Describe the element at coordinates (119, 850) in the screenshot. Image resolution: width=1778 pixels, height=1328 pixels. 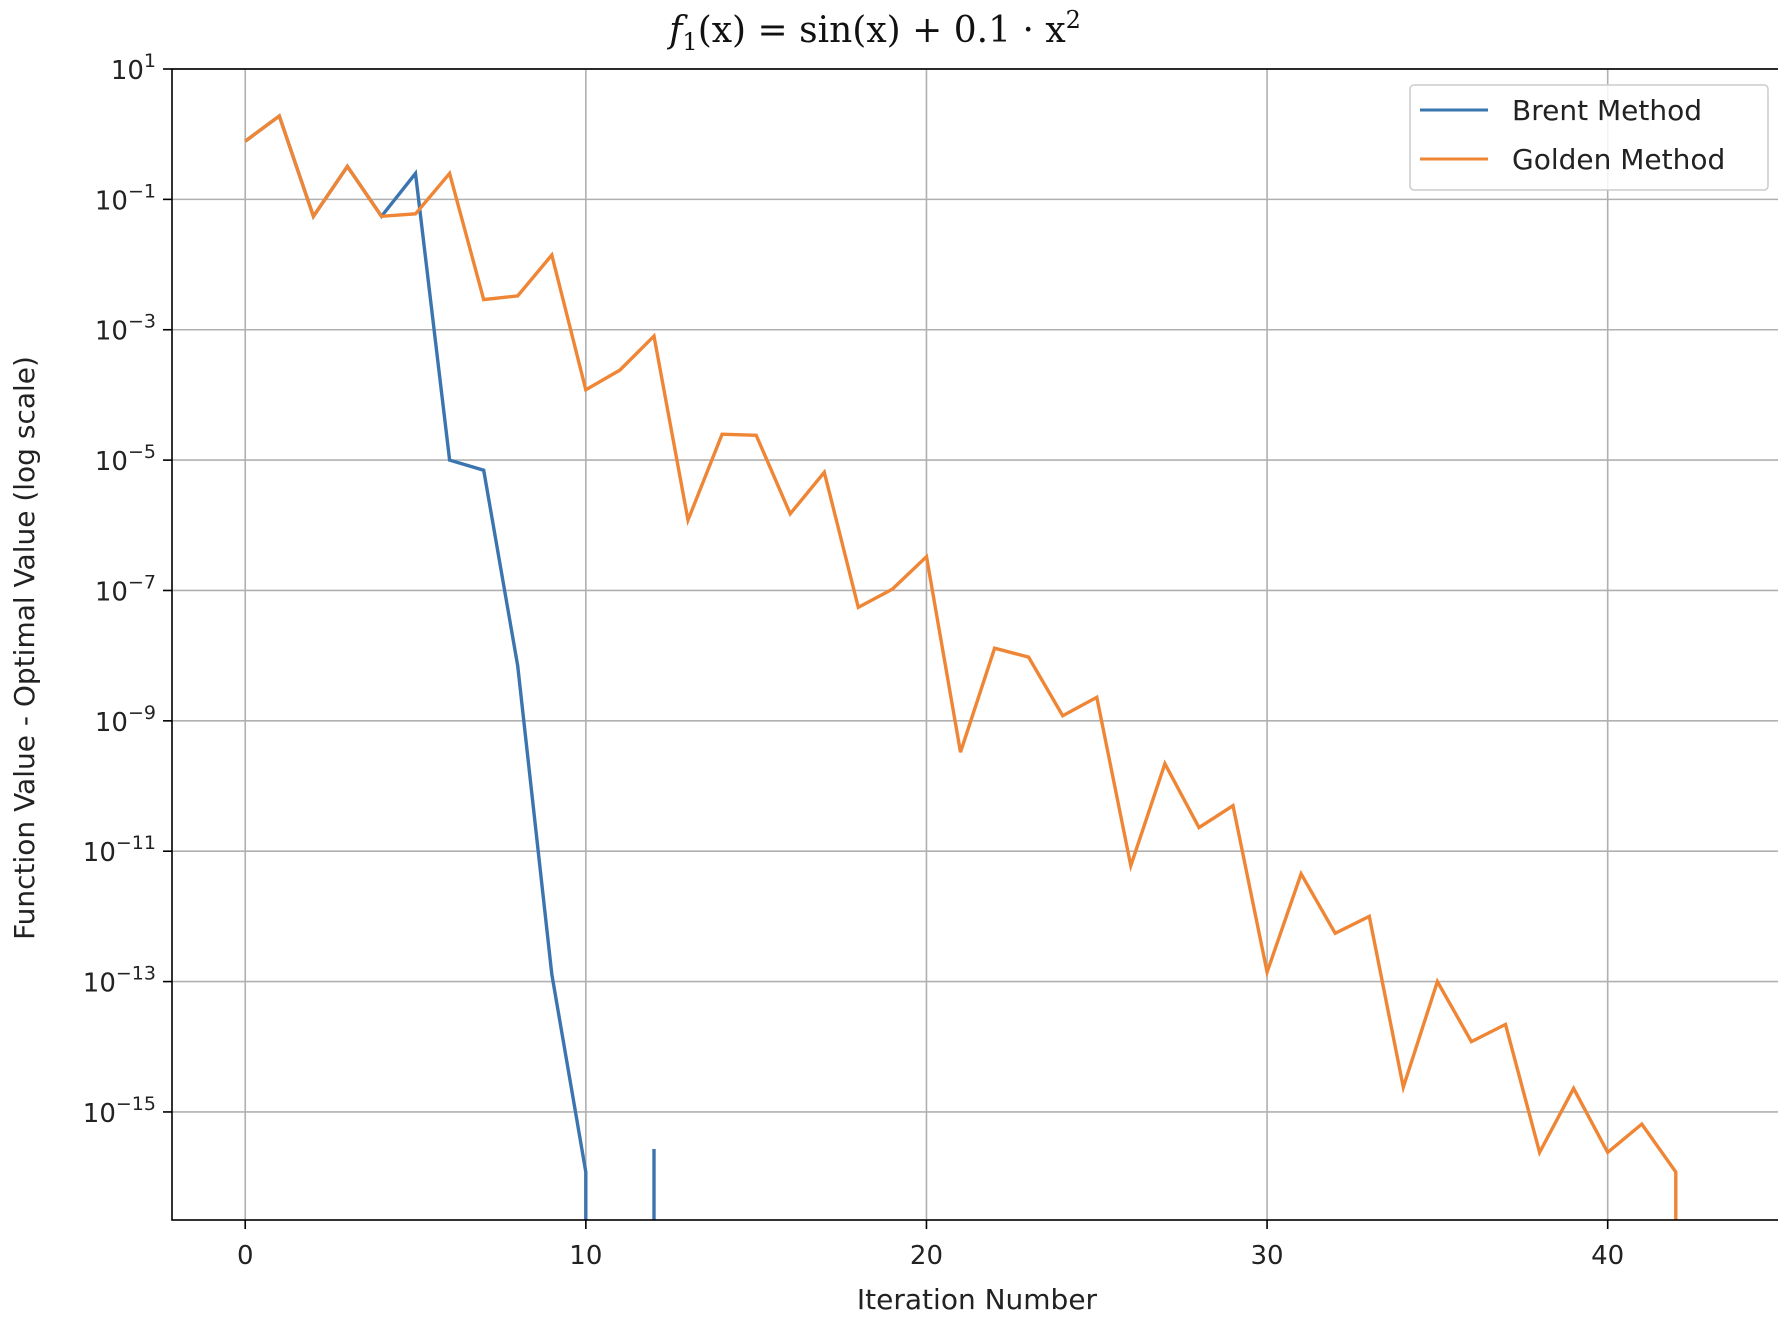
I see `y-tick-label: 10⁻¹¹` at that location.